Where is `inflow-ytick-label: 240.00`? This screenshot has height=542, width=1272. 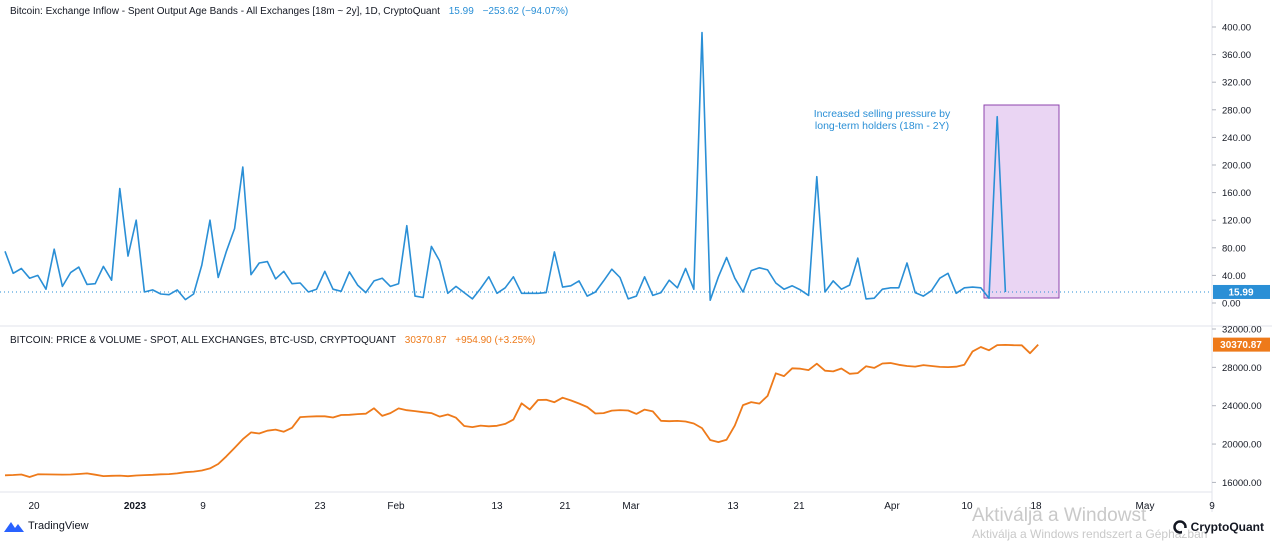
inflow-ytick-label: 240.00 is located at coordinates (1236, 138).